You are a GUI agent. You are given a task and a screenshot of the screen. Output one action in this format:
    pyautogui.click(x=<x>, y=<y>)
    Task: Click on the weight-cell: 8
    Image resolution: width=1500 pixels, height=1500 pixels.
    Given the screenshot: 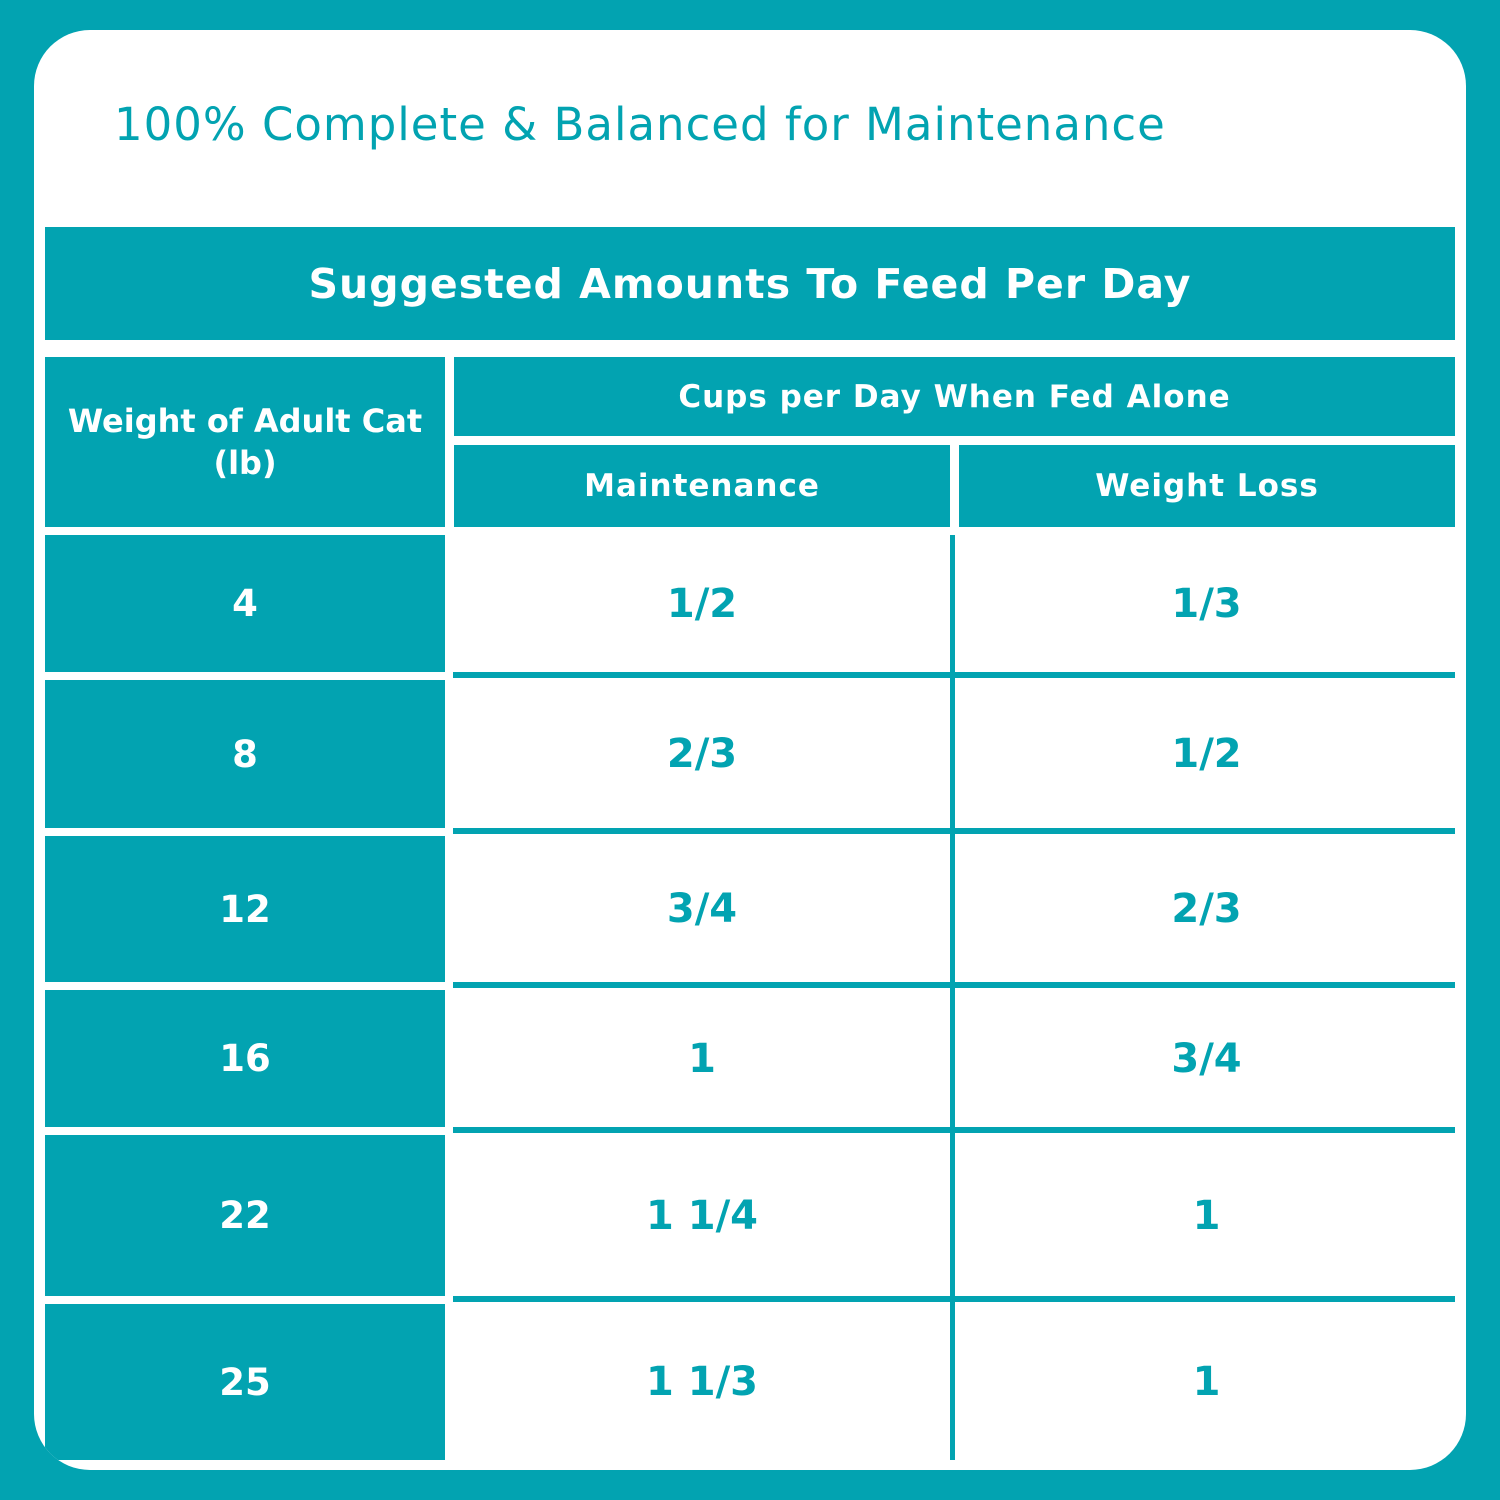 What is the action you would take?
    pyautogui.click(x=245, y=754)
    